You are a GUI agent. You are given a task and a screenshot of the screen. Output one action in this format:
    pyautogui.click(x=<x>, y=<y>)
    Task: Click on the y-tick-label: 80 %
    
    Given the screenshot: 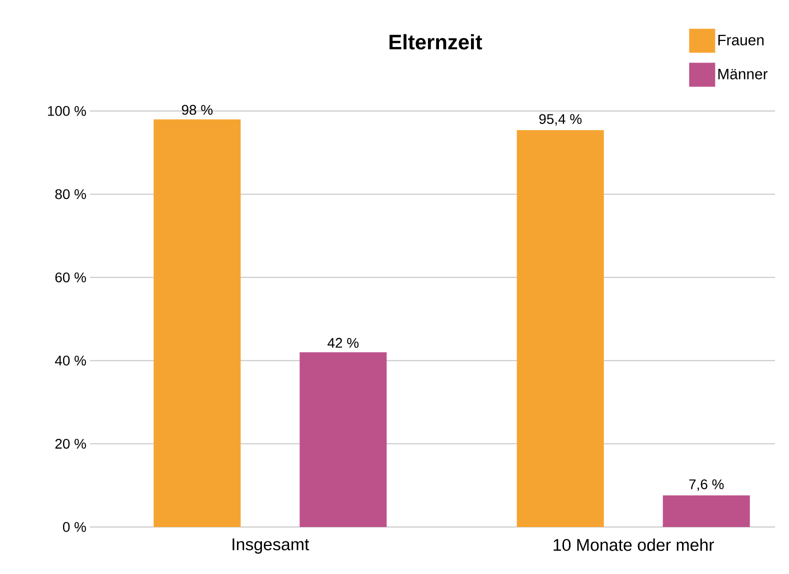 What is the action you would take?
    pyautogui.click(x=70, y=194)
    